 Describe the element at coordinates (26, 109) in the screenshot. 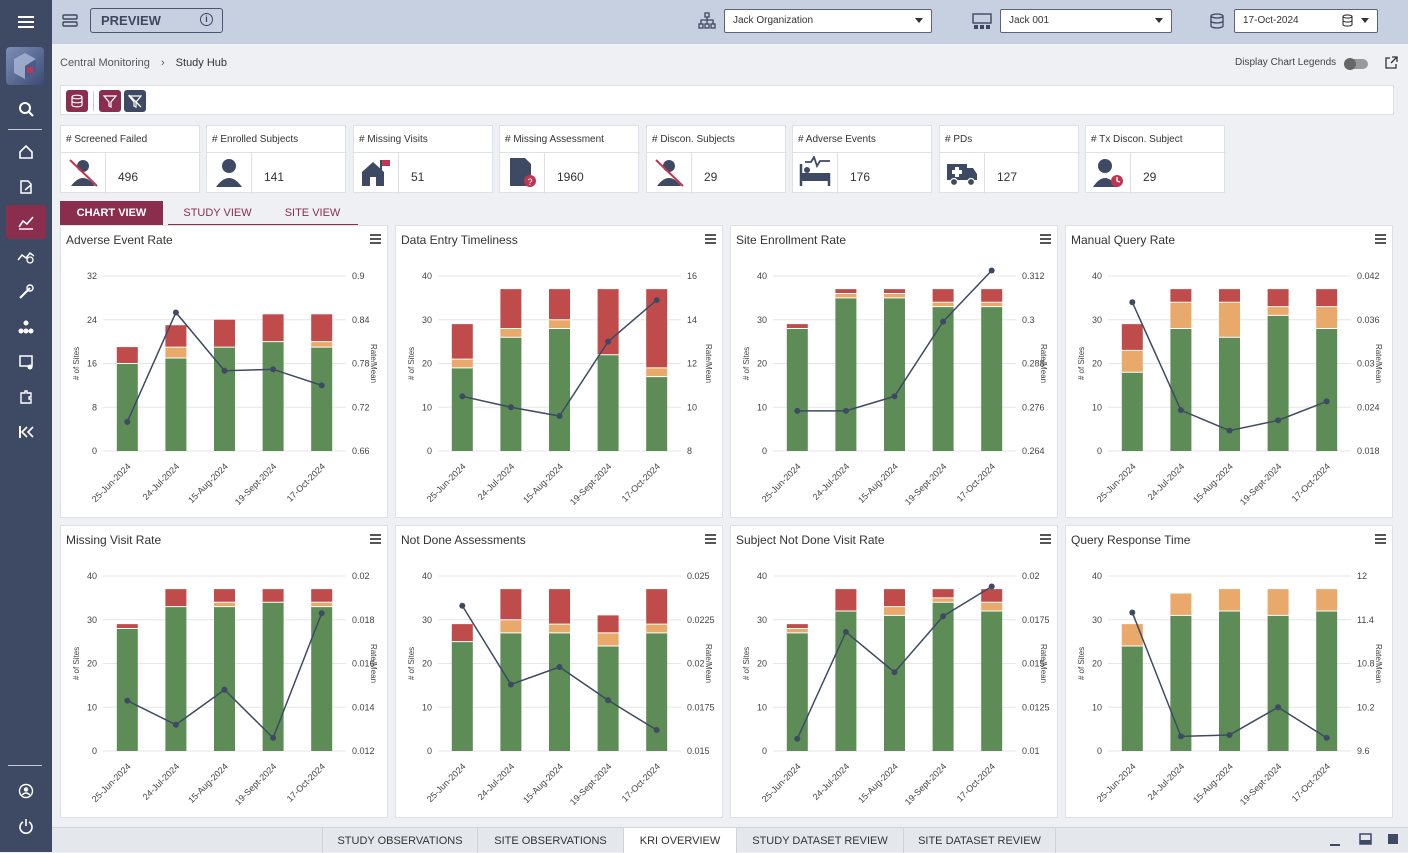

I see `search-icon` at that location.